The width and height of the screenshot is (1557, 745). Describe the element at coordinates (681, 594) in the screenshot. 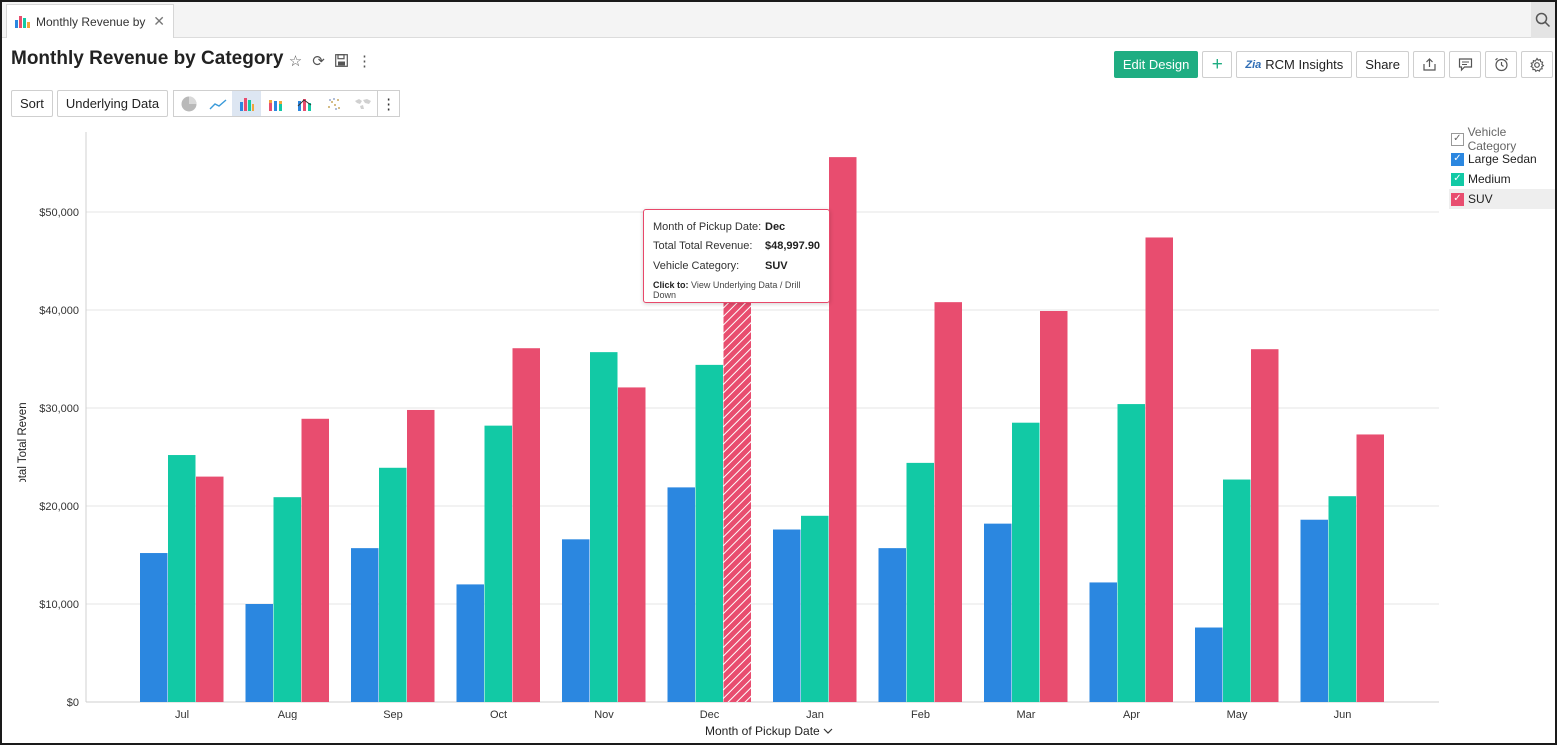

I see `bar-large-sedan-dec` at that location.